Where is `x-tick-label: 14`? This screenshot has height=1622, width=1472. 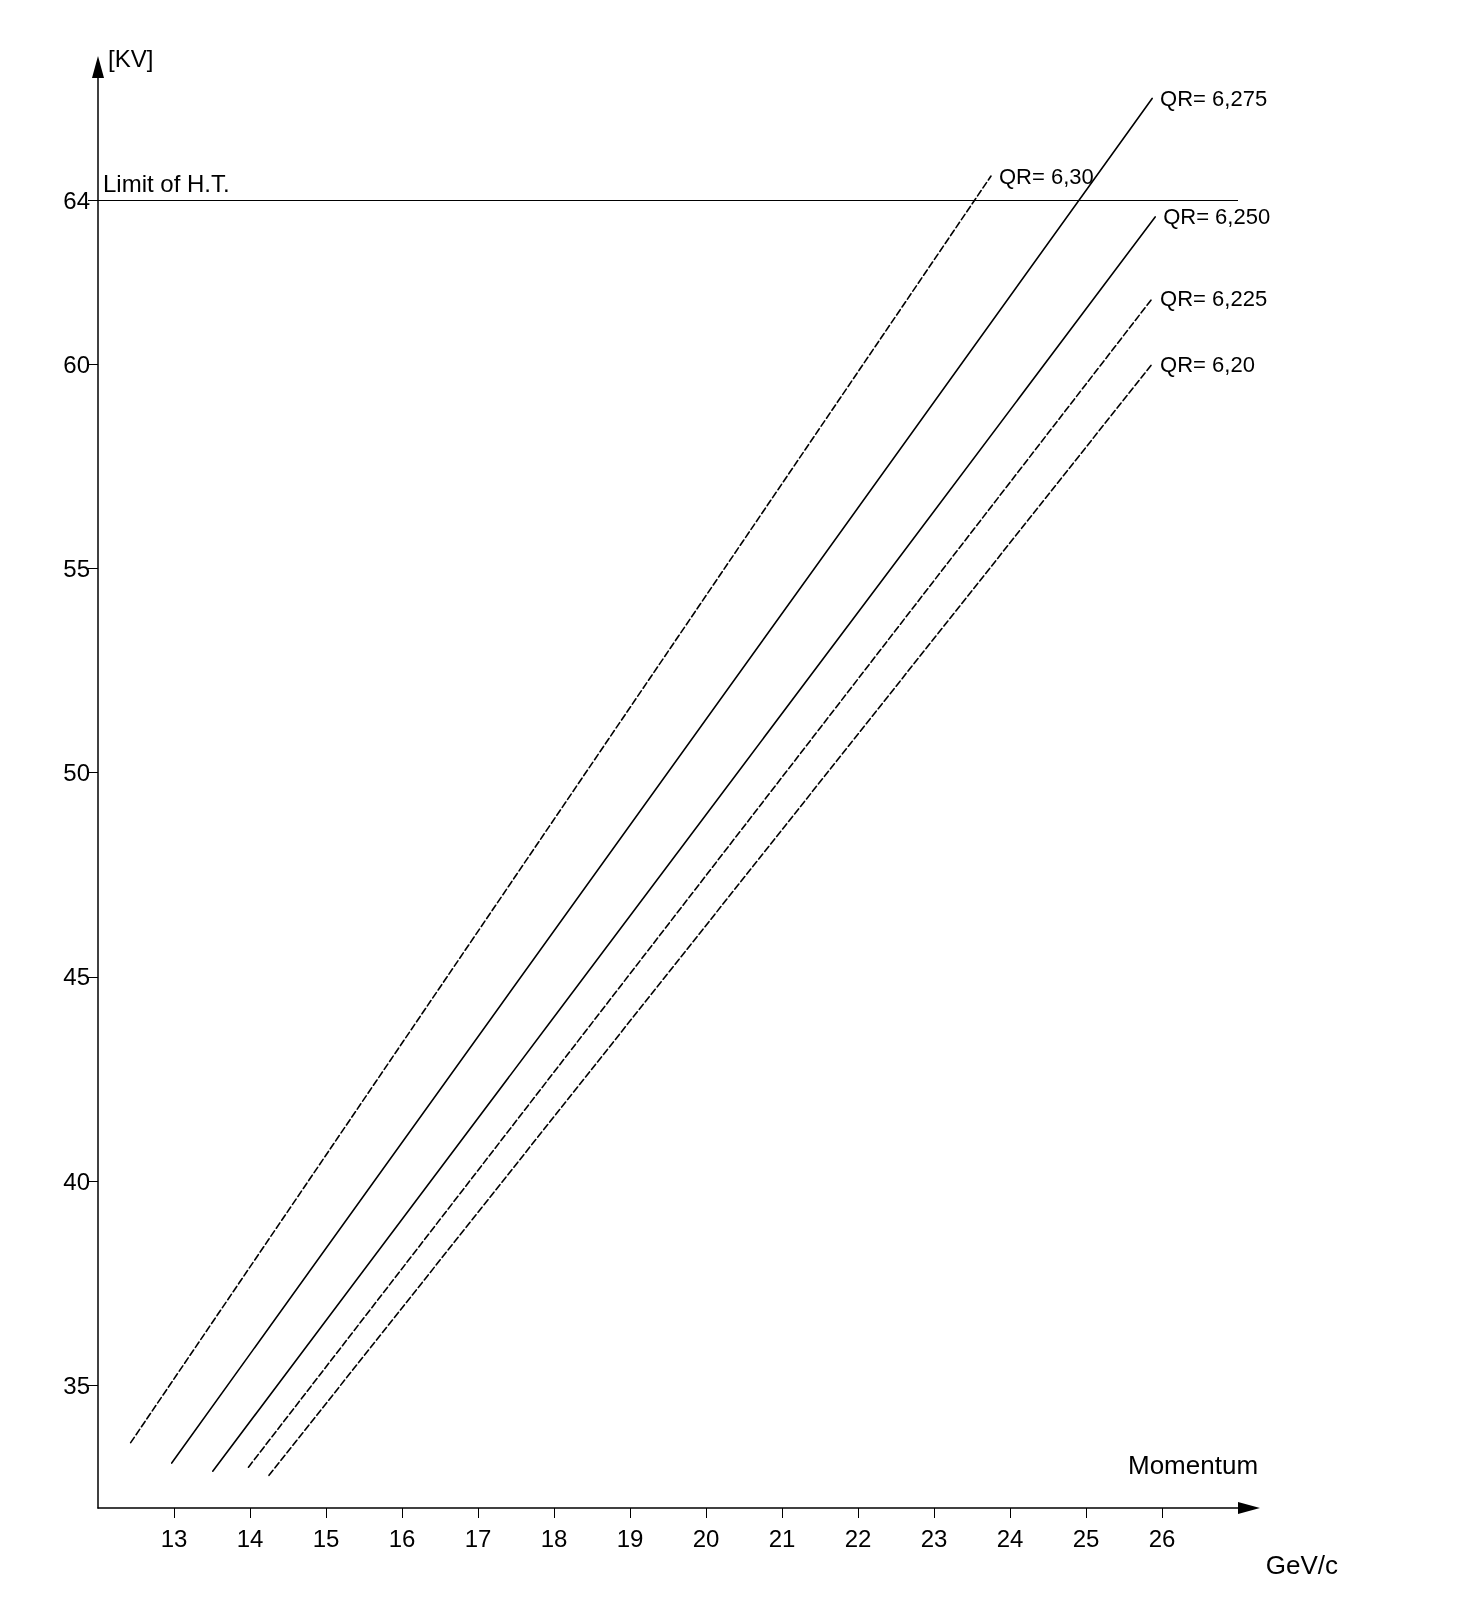 x-tick-label: 14 is located at coordinates (250, 1538).